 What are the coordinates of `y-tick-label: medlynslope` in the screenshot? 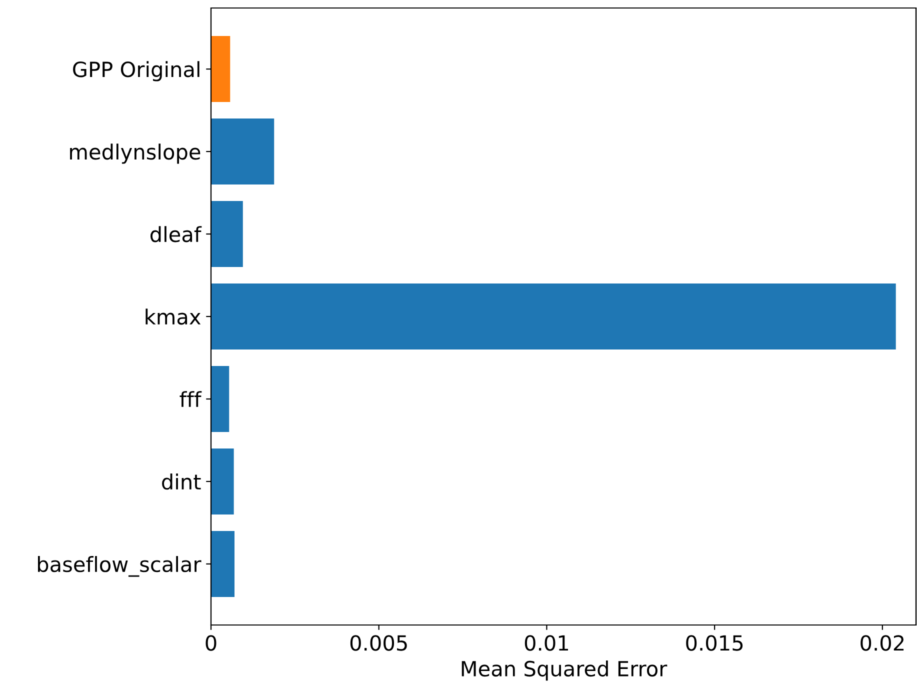 It's located at (135, 154).